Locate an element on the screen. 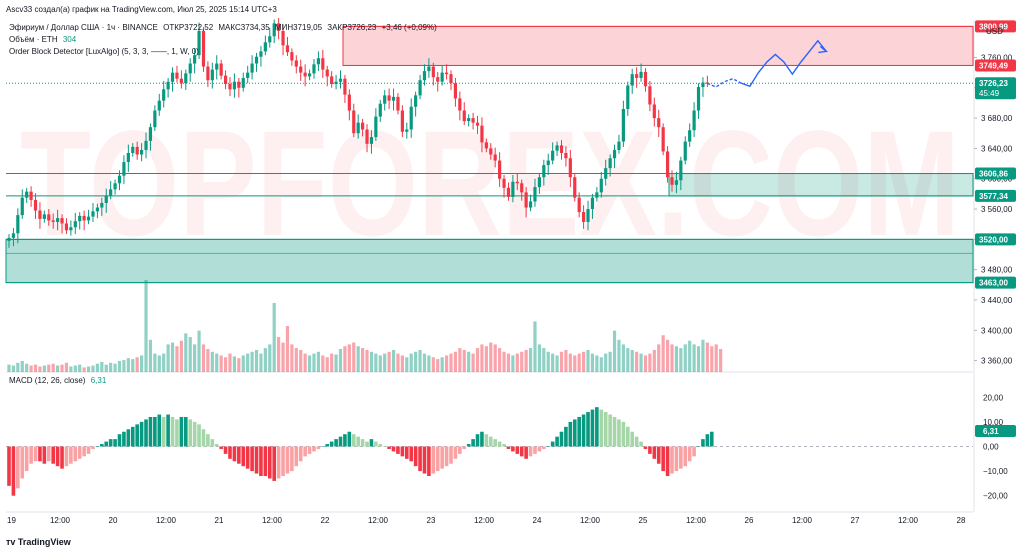 Image resolution: width=1024 pixels, height=553 pixels. bullish-zone-fill is located at coordinates (489, 261).